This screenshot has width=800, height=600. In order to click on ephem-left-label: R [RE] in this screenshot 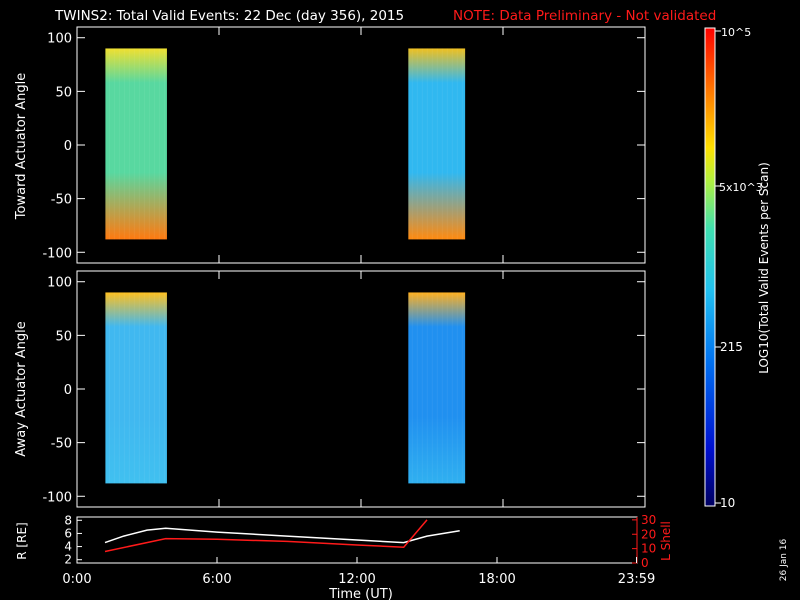, I will do `click(22, 540)`.